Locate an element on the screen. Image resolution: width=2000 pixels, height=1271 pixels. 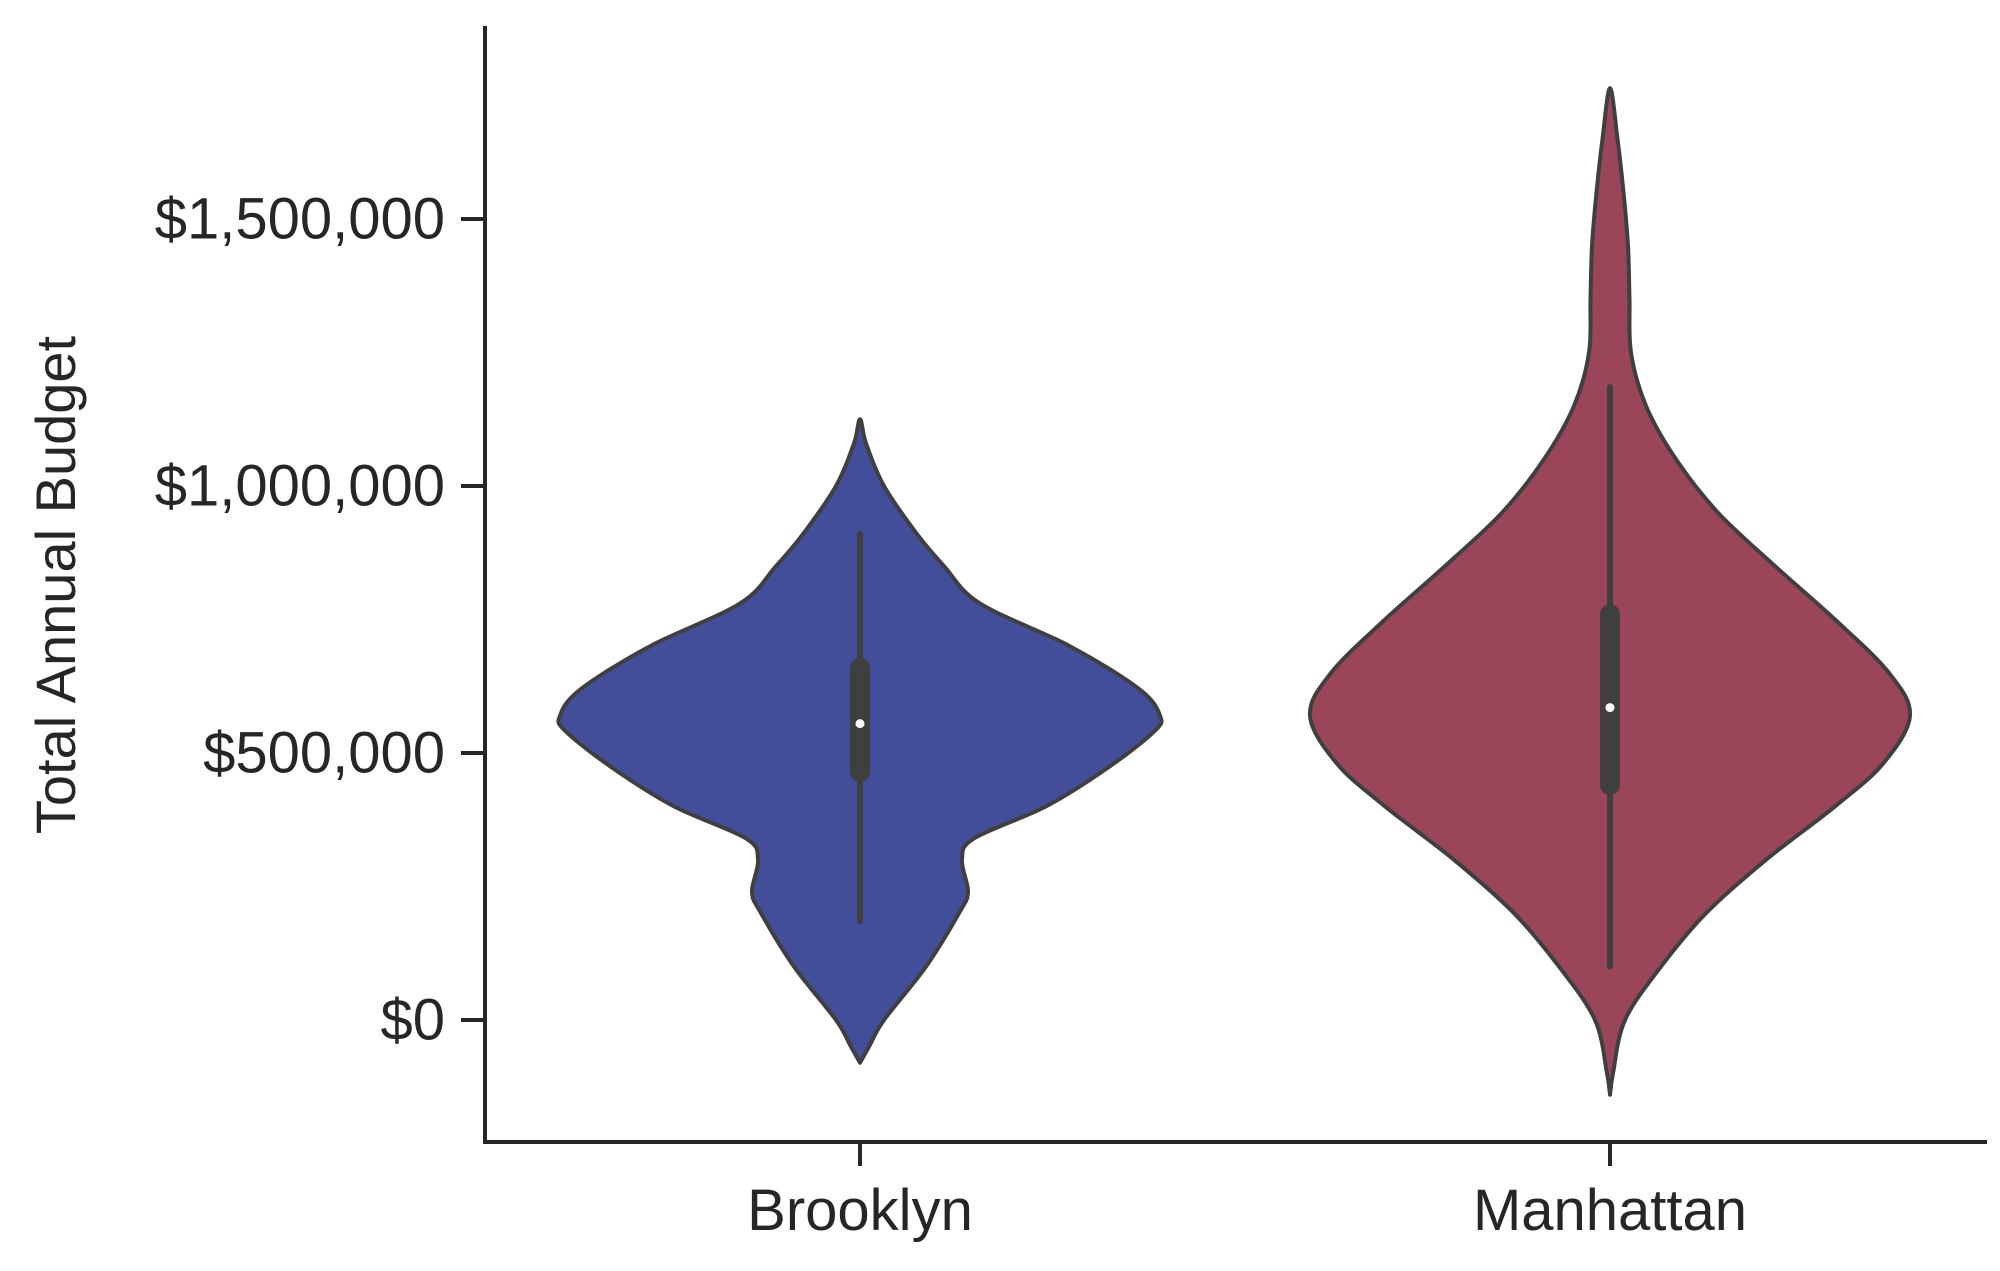
y-tick-label: $1,500,000 is located at coordinates (300, 219).